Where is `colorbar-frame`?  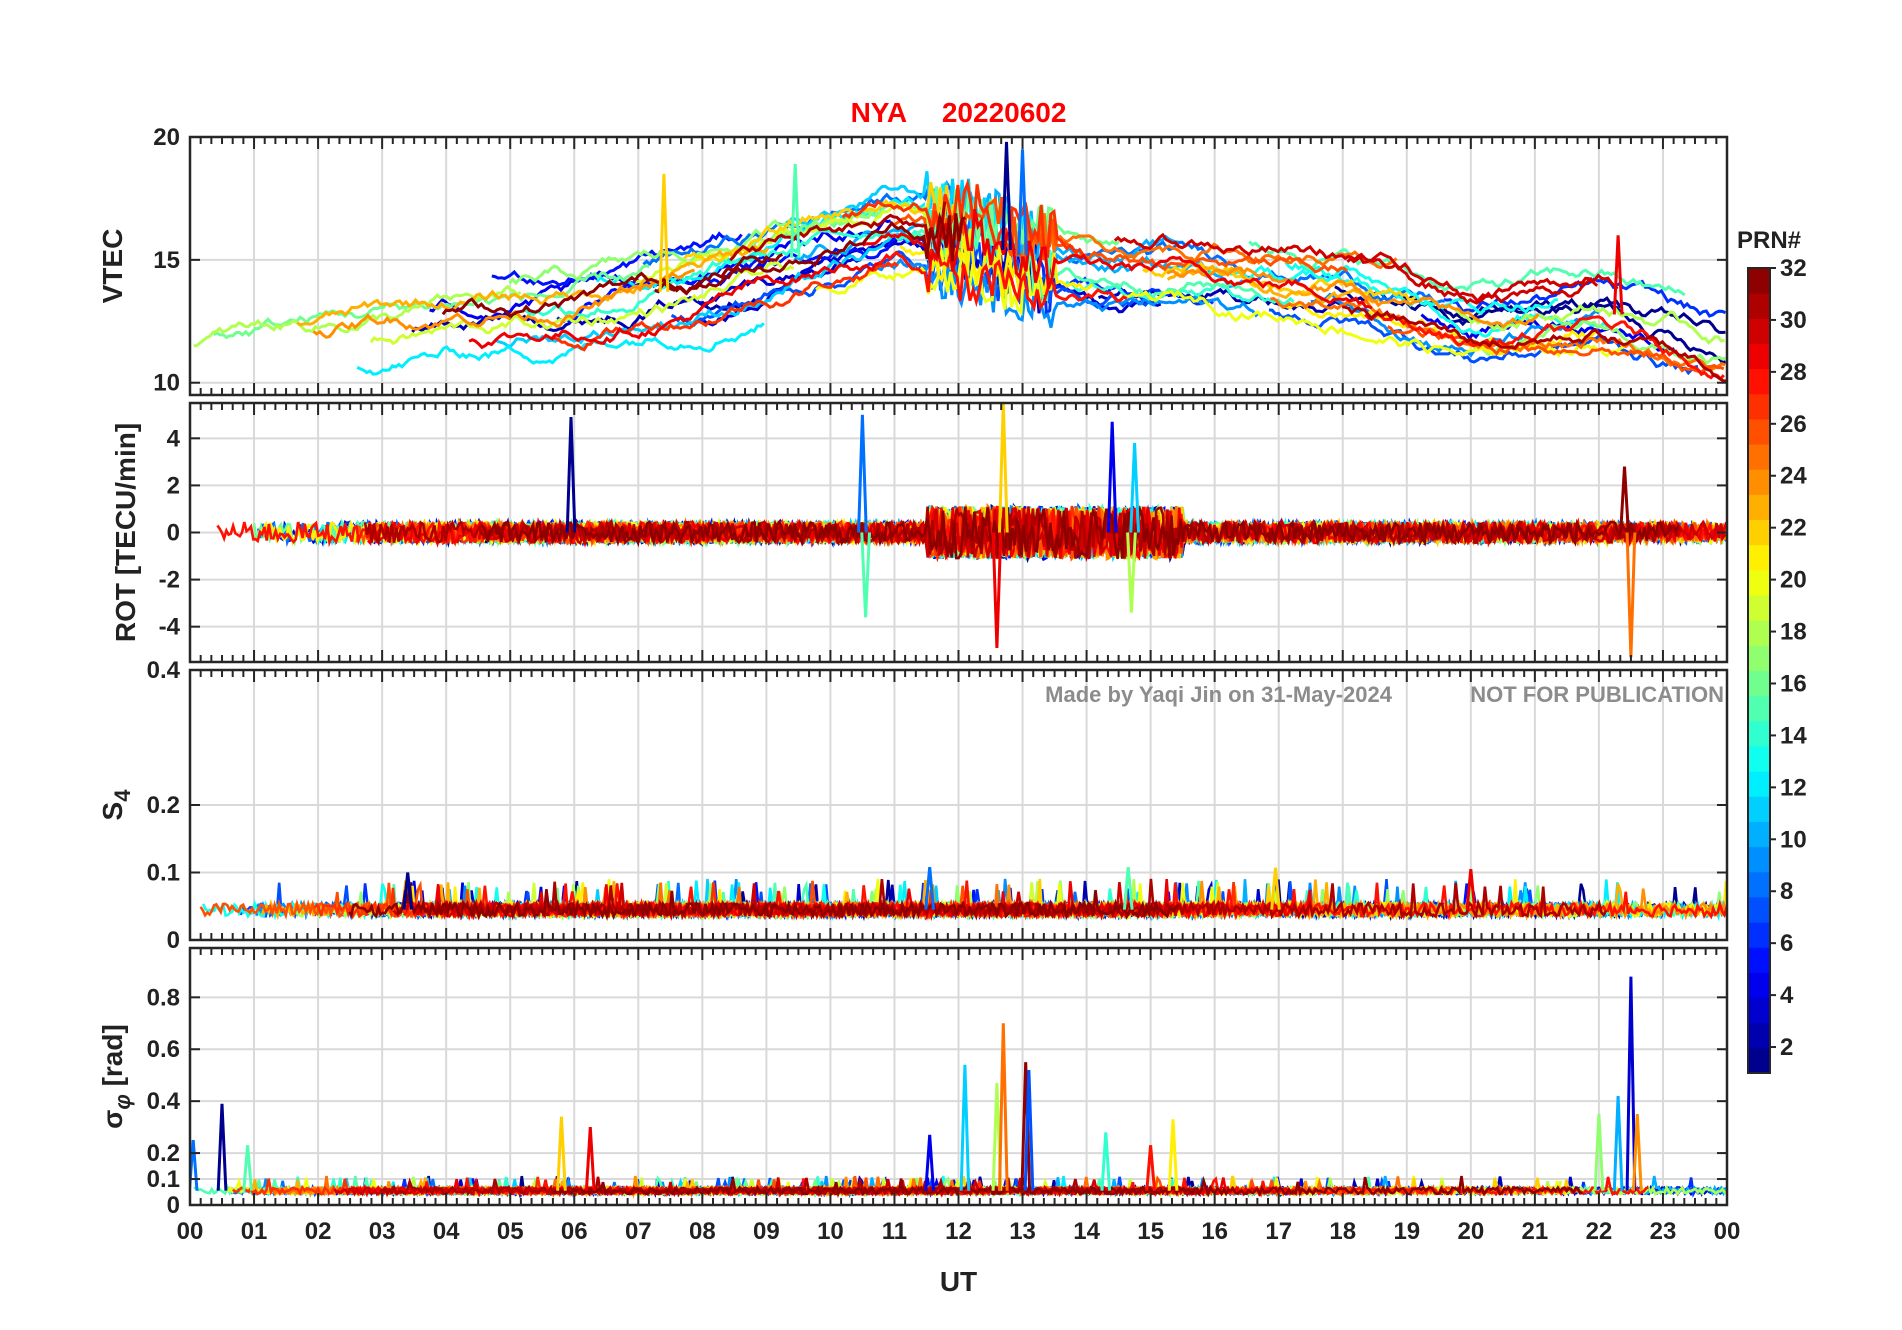 colorbar-frame is located at coordinates (1759, 670).